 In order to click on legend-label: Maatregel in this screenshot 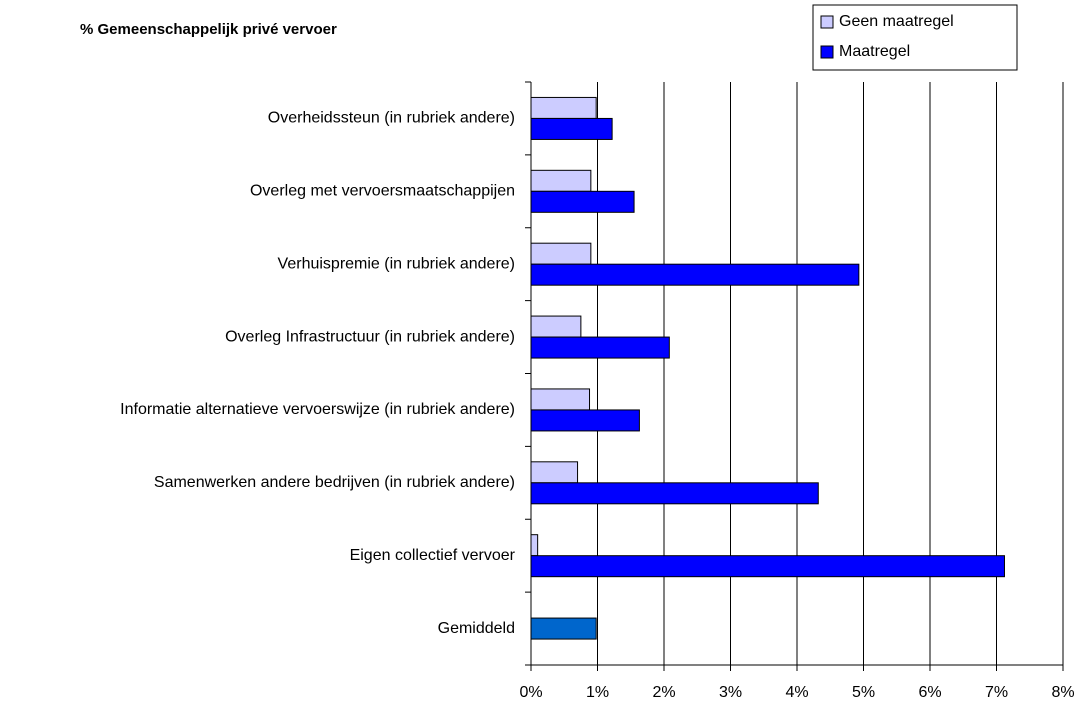, I will do `click(874, 51)`.